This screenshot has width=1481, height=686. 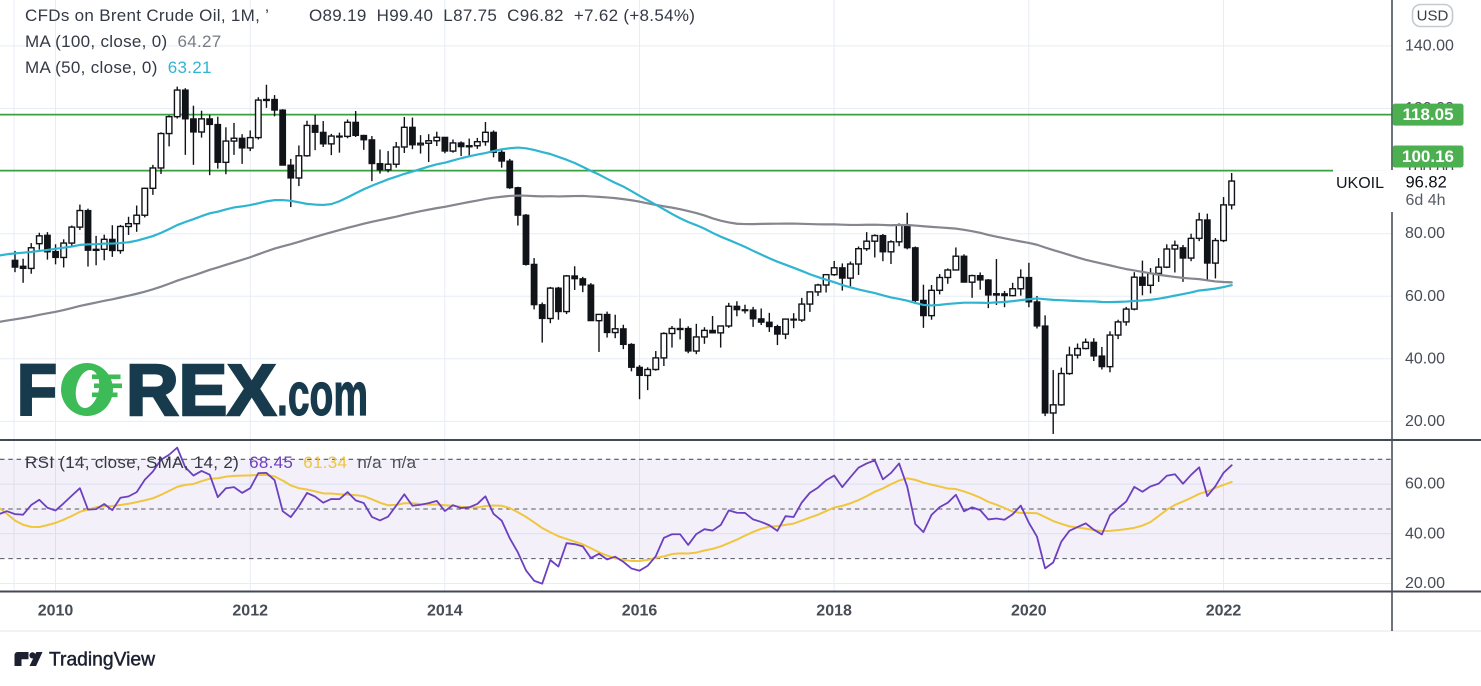 What do you see at coordinates (445, 611) in the screenshot?
I see `svg-text: 2014` at bounding box center [445, 611].